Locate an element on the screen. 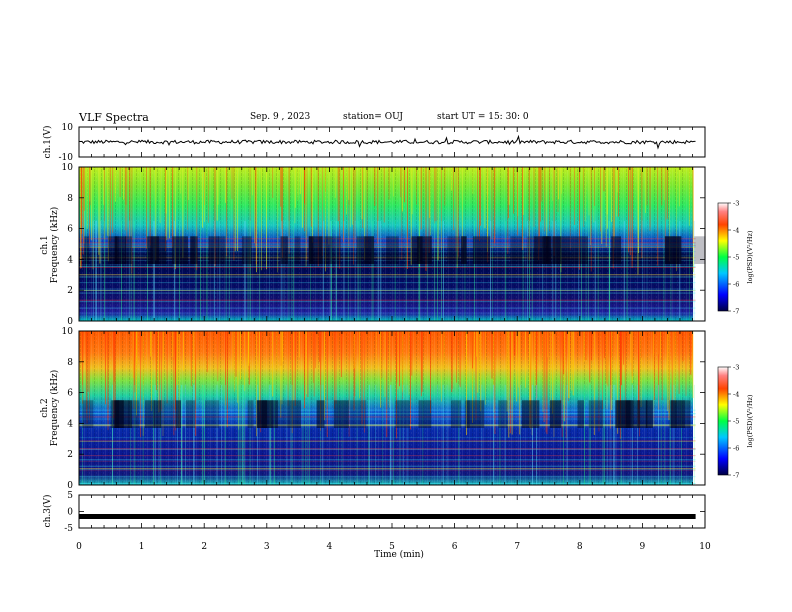  ch1-waveform-ticks is located at coordinates (392, 142).